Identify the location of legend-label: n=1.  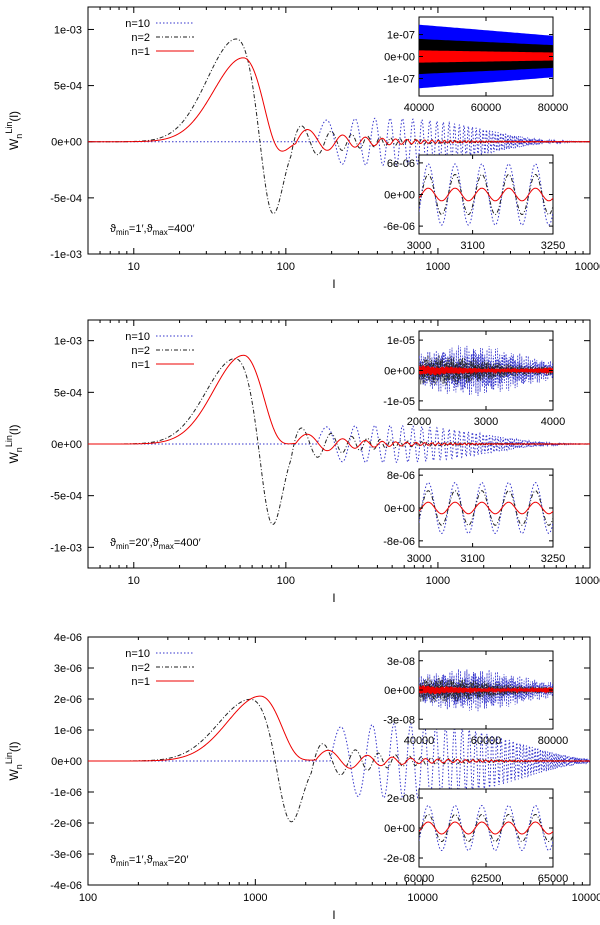
(140, 682).